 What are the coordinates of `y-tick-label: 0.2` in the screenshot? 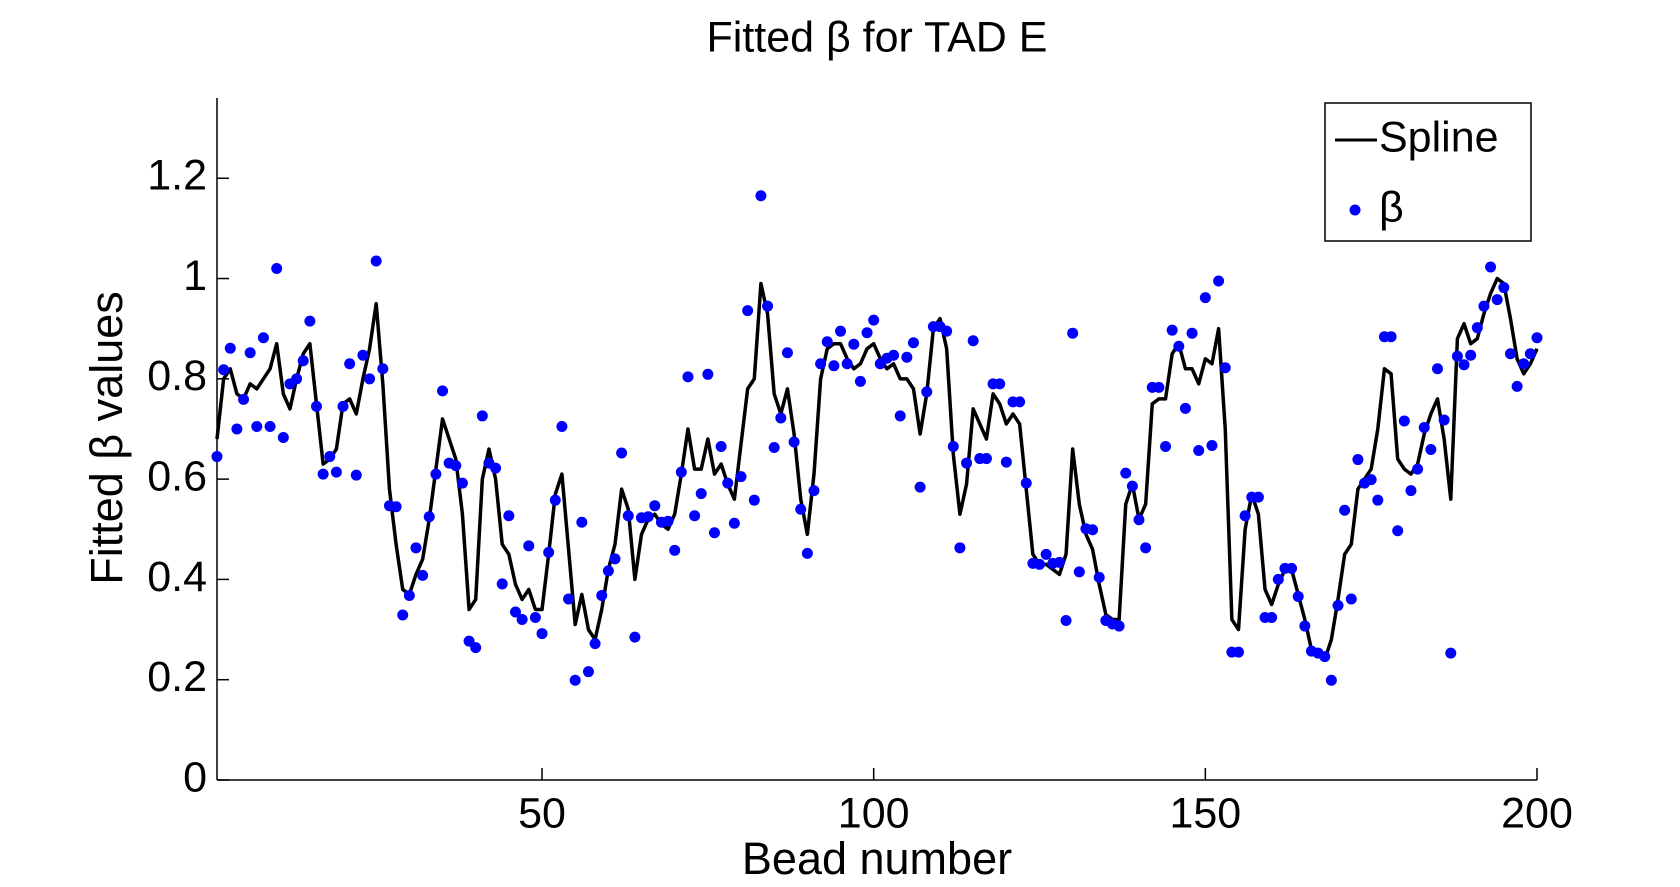 It's located at (177, 677).